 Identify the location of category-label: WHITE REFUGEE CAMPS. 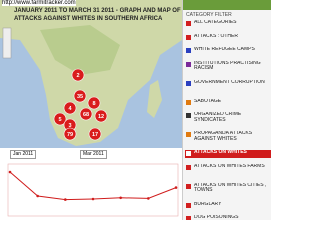
(224, 49).